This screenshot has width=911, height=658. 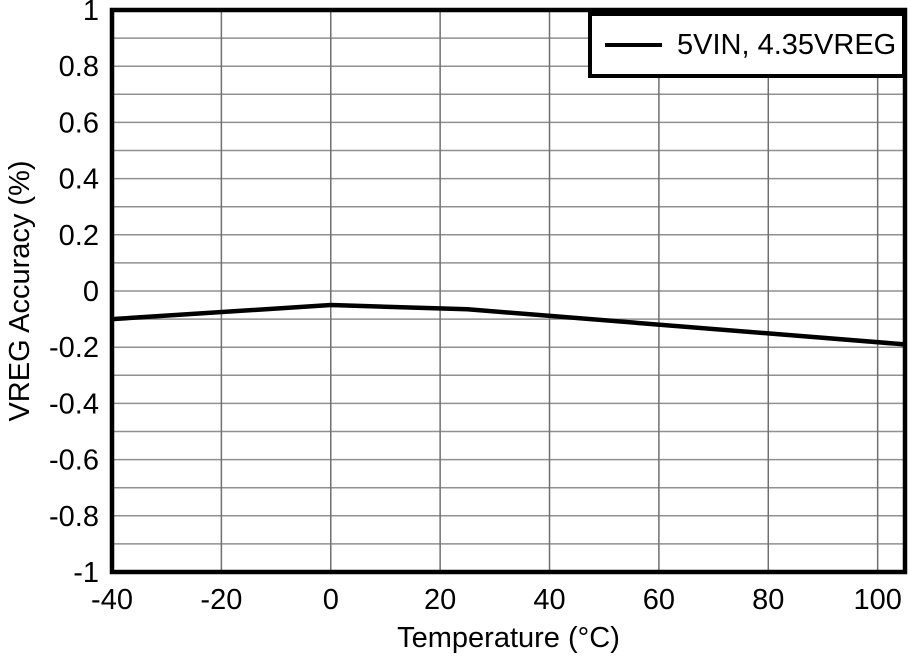 What do you see at coordinates (86, 573) in the screenshot?
I see `y-tick-label: -1` at bounding box center [86, 573].